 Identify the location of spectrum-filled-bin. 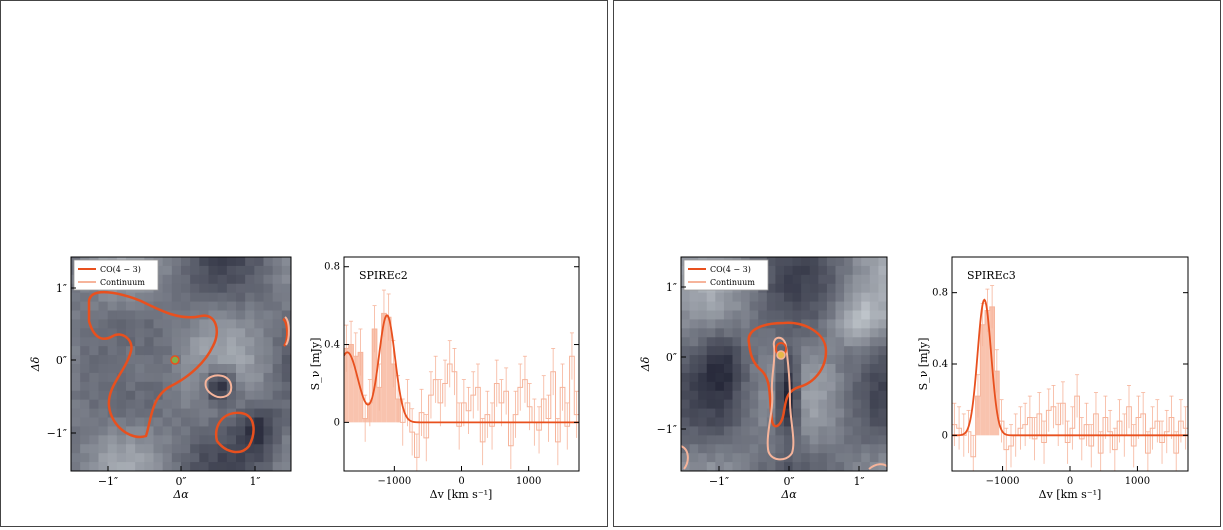
(356, 389).